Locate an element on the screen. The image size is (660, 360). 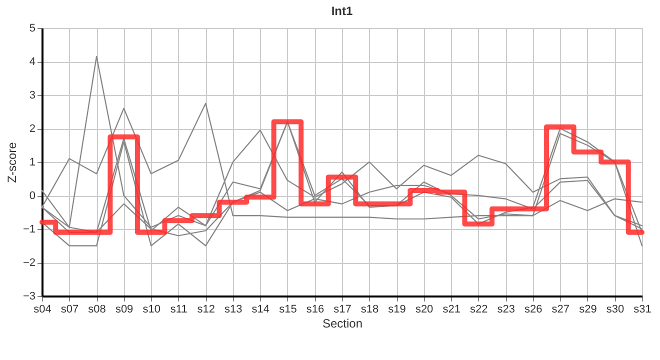
x-tick-label: s17 is located at coordinates (343, 310).